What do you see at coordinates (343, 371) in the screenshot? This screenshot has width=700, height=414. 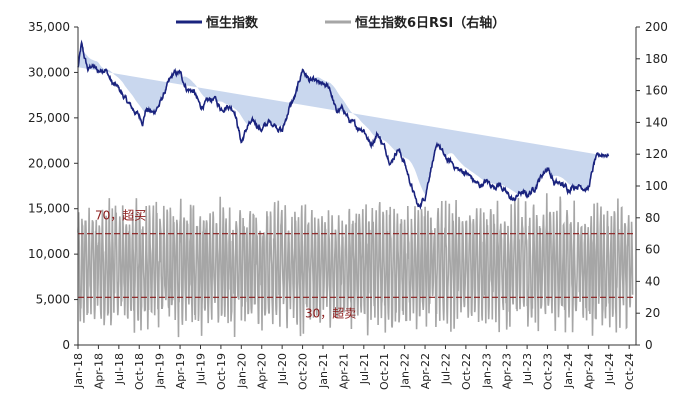 I see `x-tick-label: Apr-21` at bounding box center [343, 371].